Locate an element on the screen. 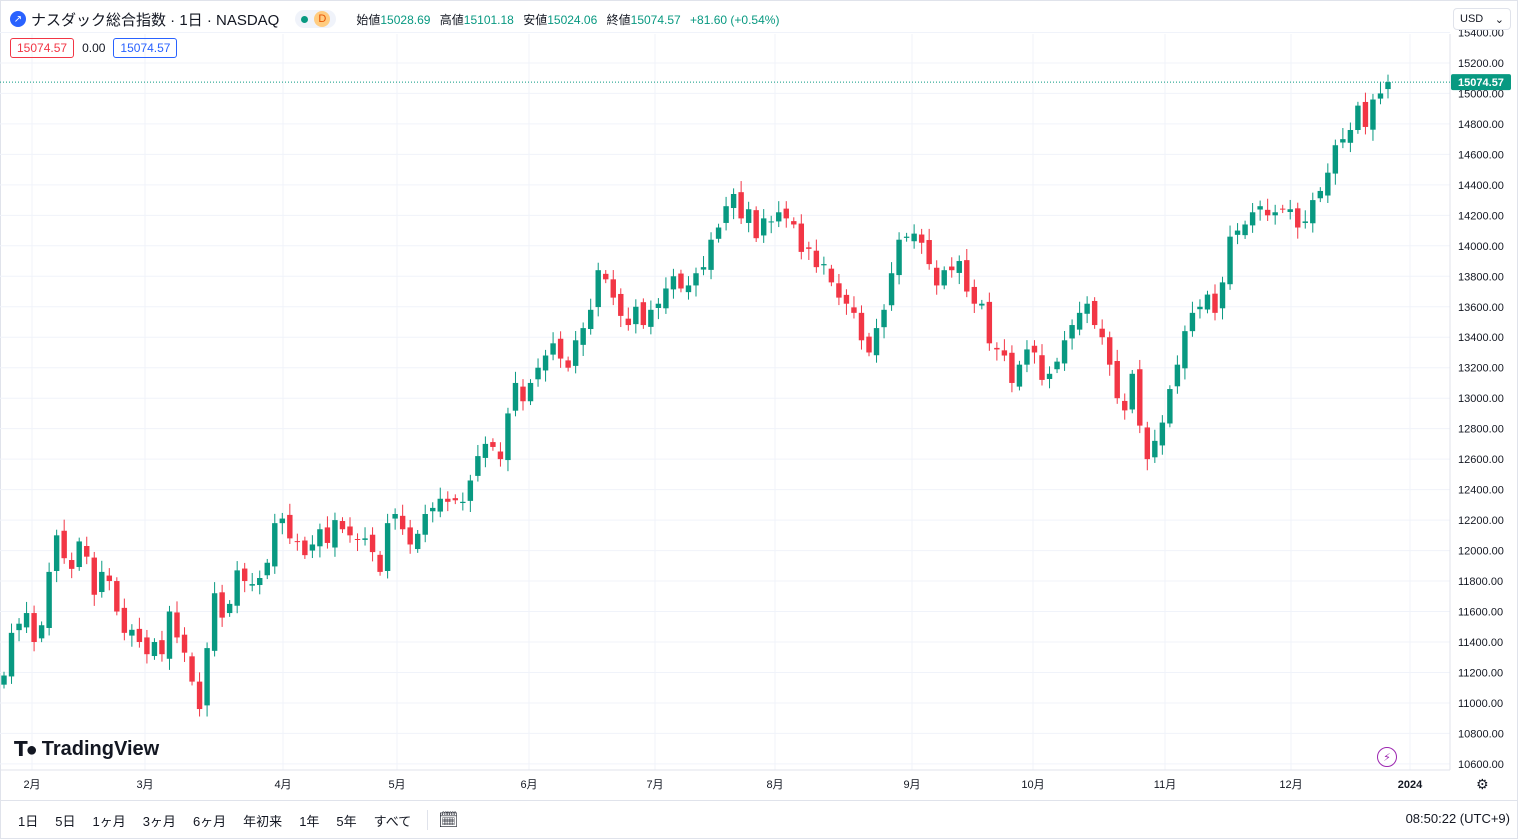 The height and width of the screenshot is (839, 1518). price-tick-label: 11400.00 is located at coordinates (1480, 643).